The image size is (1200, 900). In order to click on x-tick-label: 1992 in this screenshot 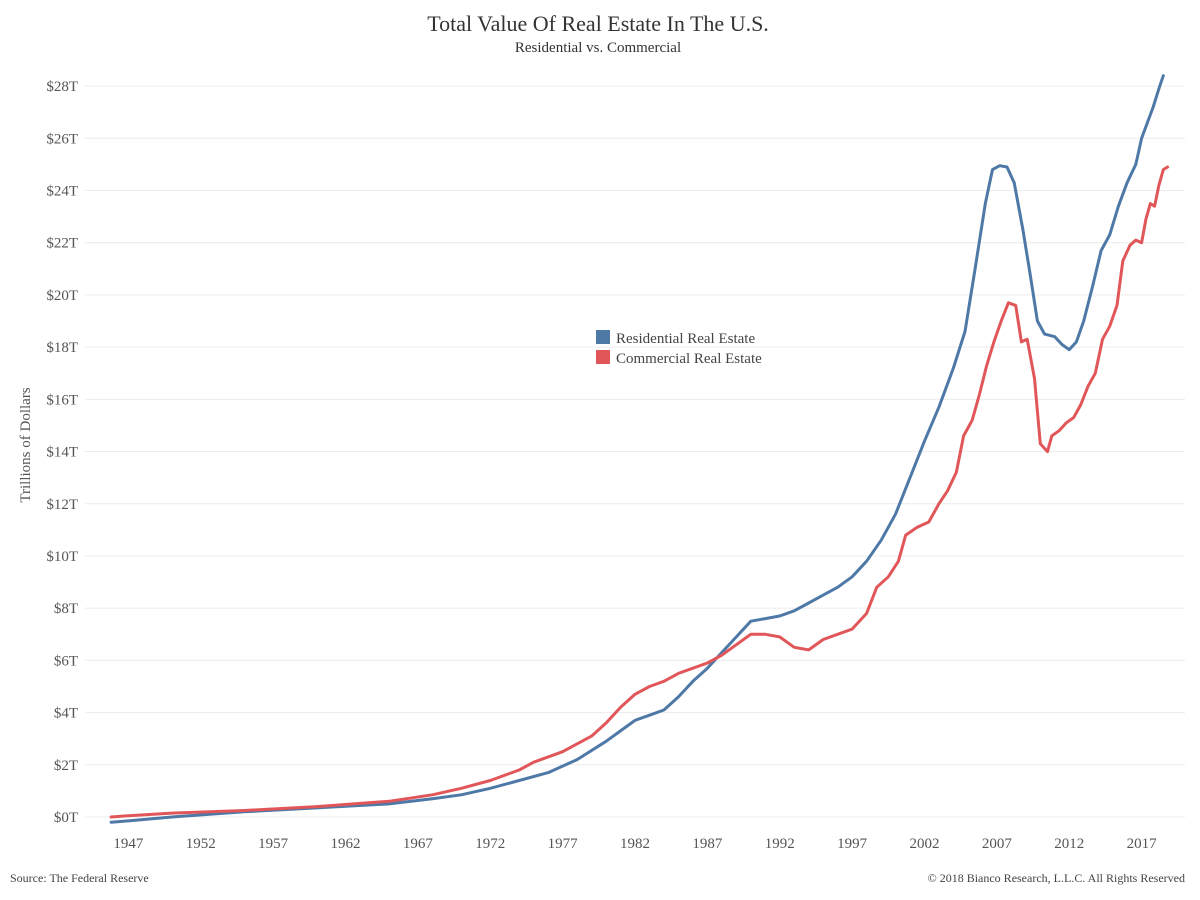, I will do `click(780, 844)`.